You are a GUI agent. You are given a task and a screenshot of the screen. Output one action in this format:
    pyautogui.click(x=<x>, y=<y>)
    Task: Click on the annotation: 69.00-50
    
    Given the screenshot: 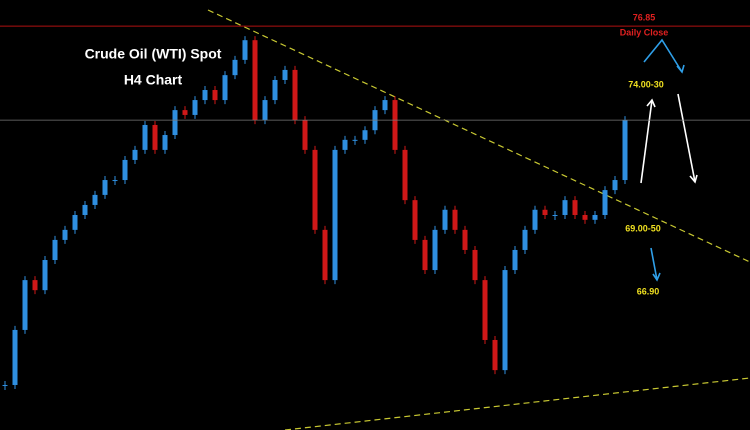 What is the action you would take?
    pyautogui.click(x=643, y=228)
    